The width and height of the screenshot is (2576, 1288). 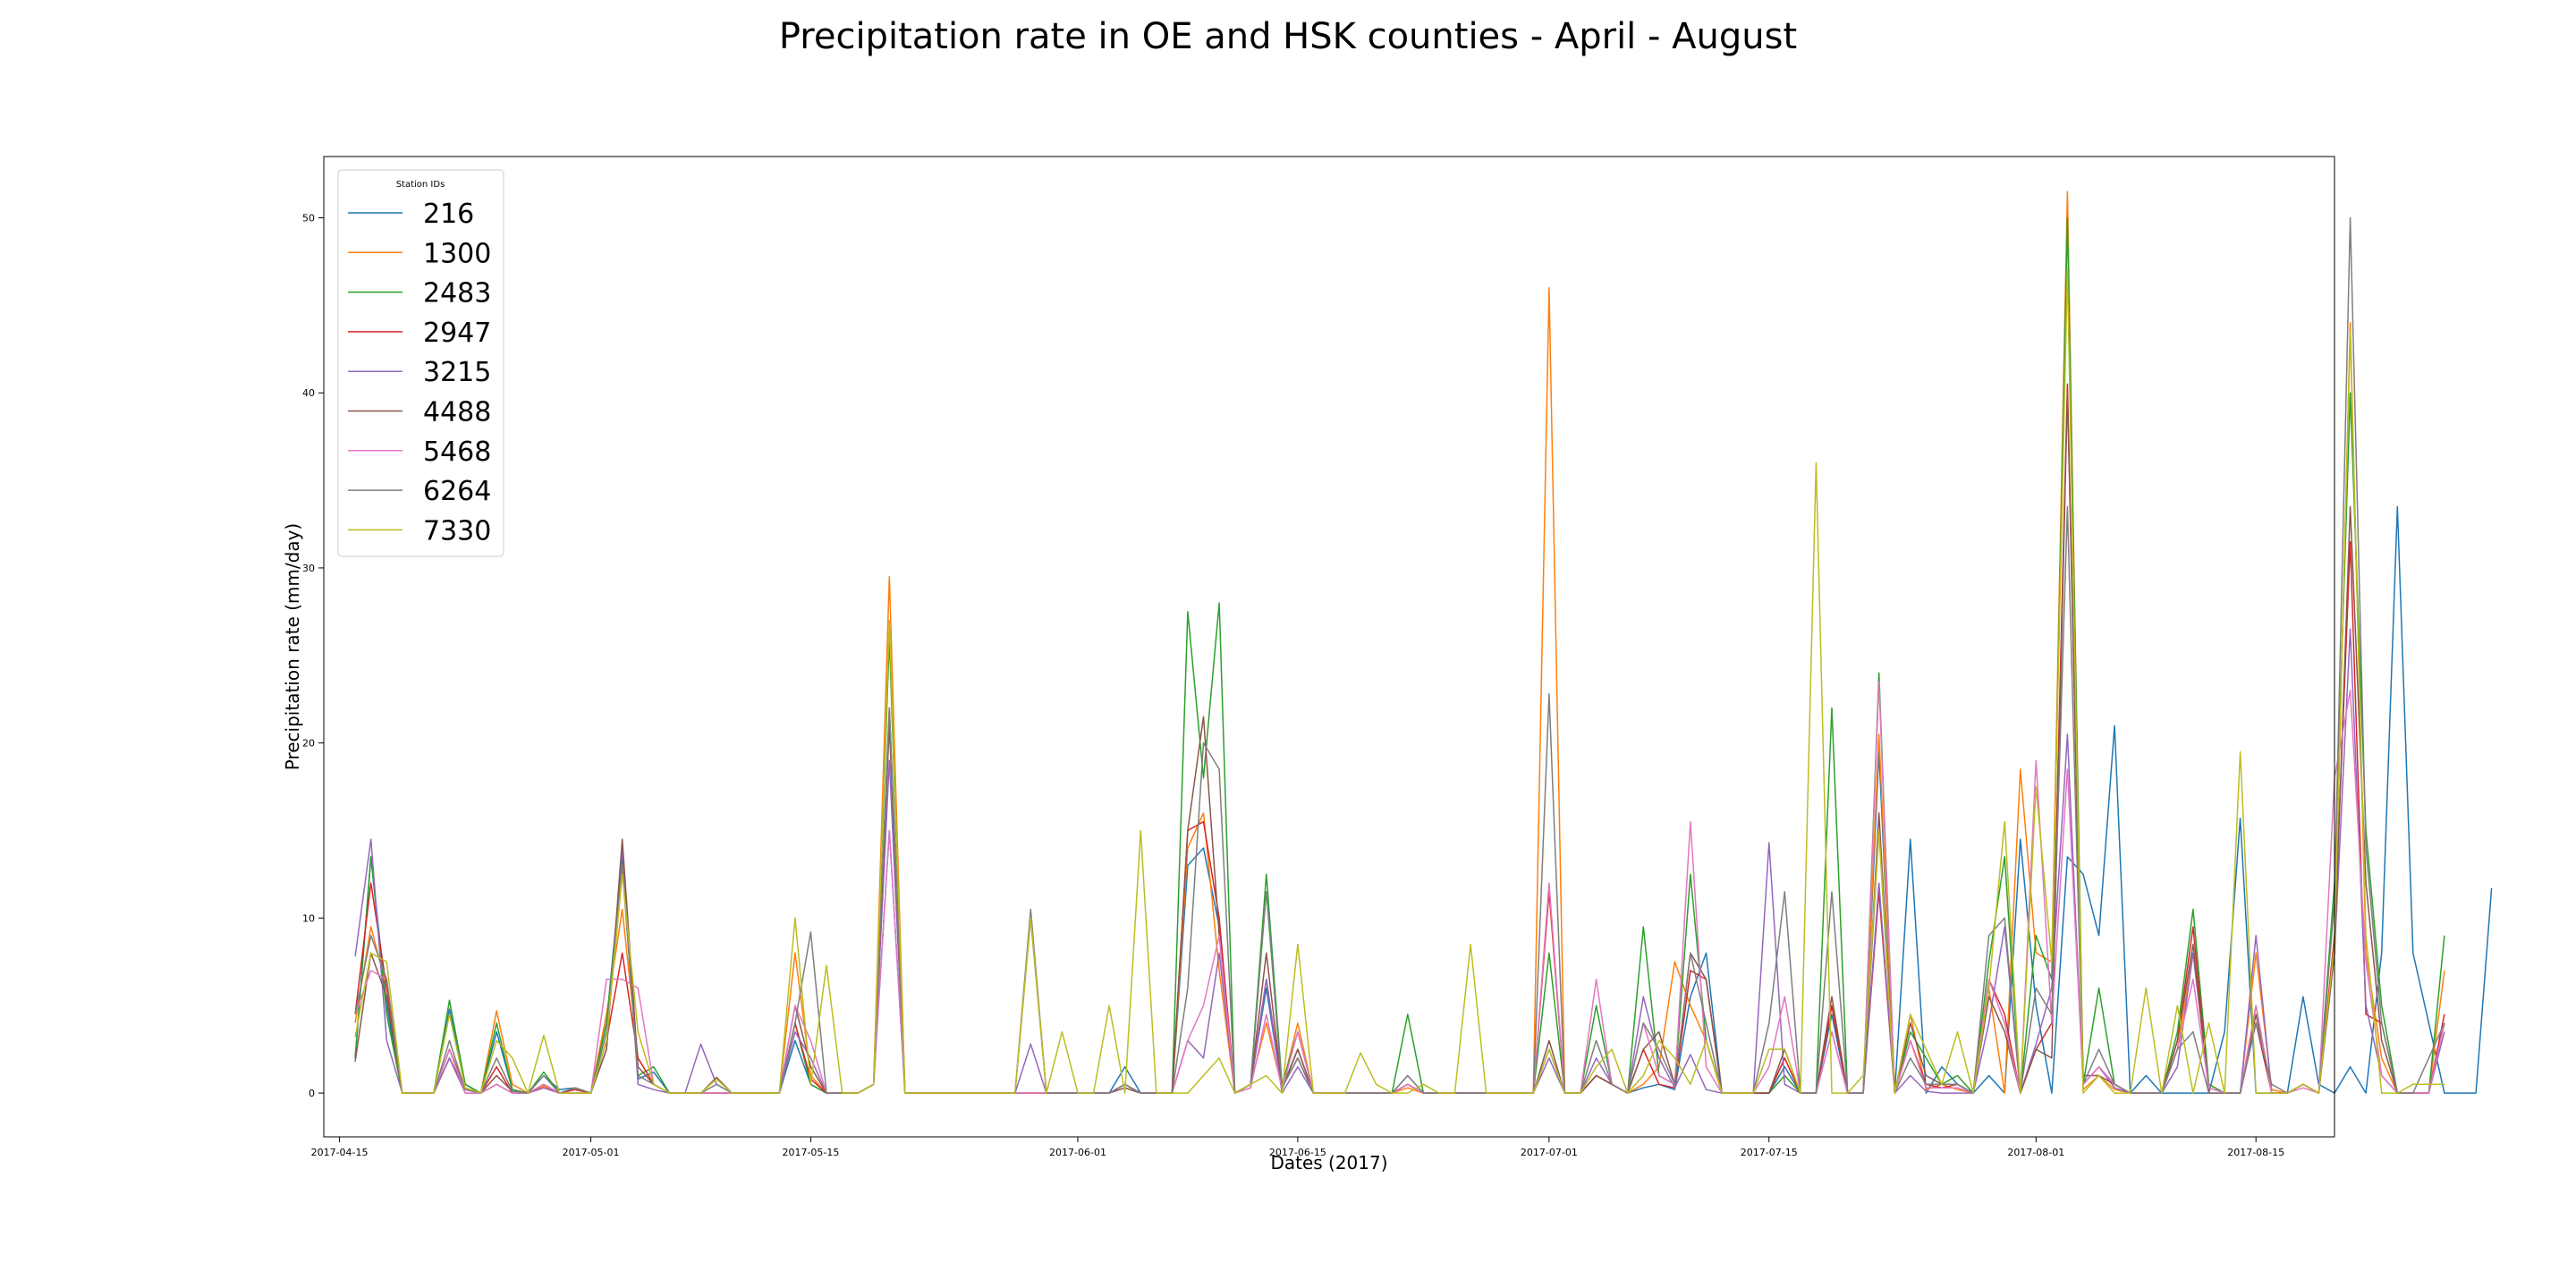 I want to click on legend-label-6264: 6264, so click(x=457, y=491).